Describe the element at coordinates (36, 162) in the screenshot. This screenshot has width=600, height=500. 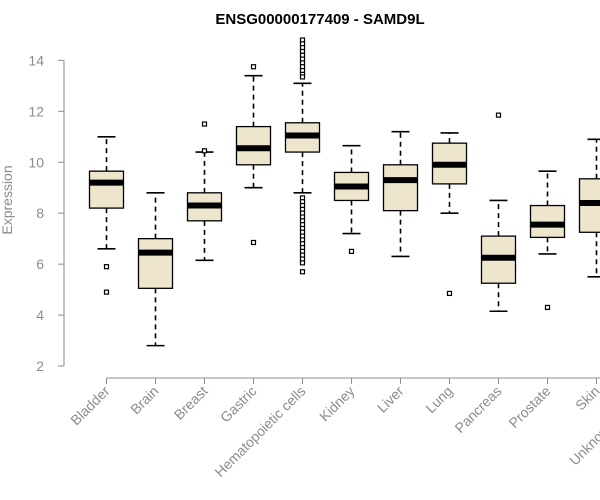
I see `y-tick-label: 10` at that location.